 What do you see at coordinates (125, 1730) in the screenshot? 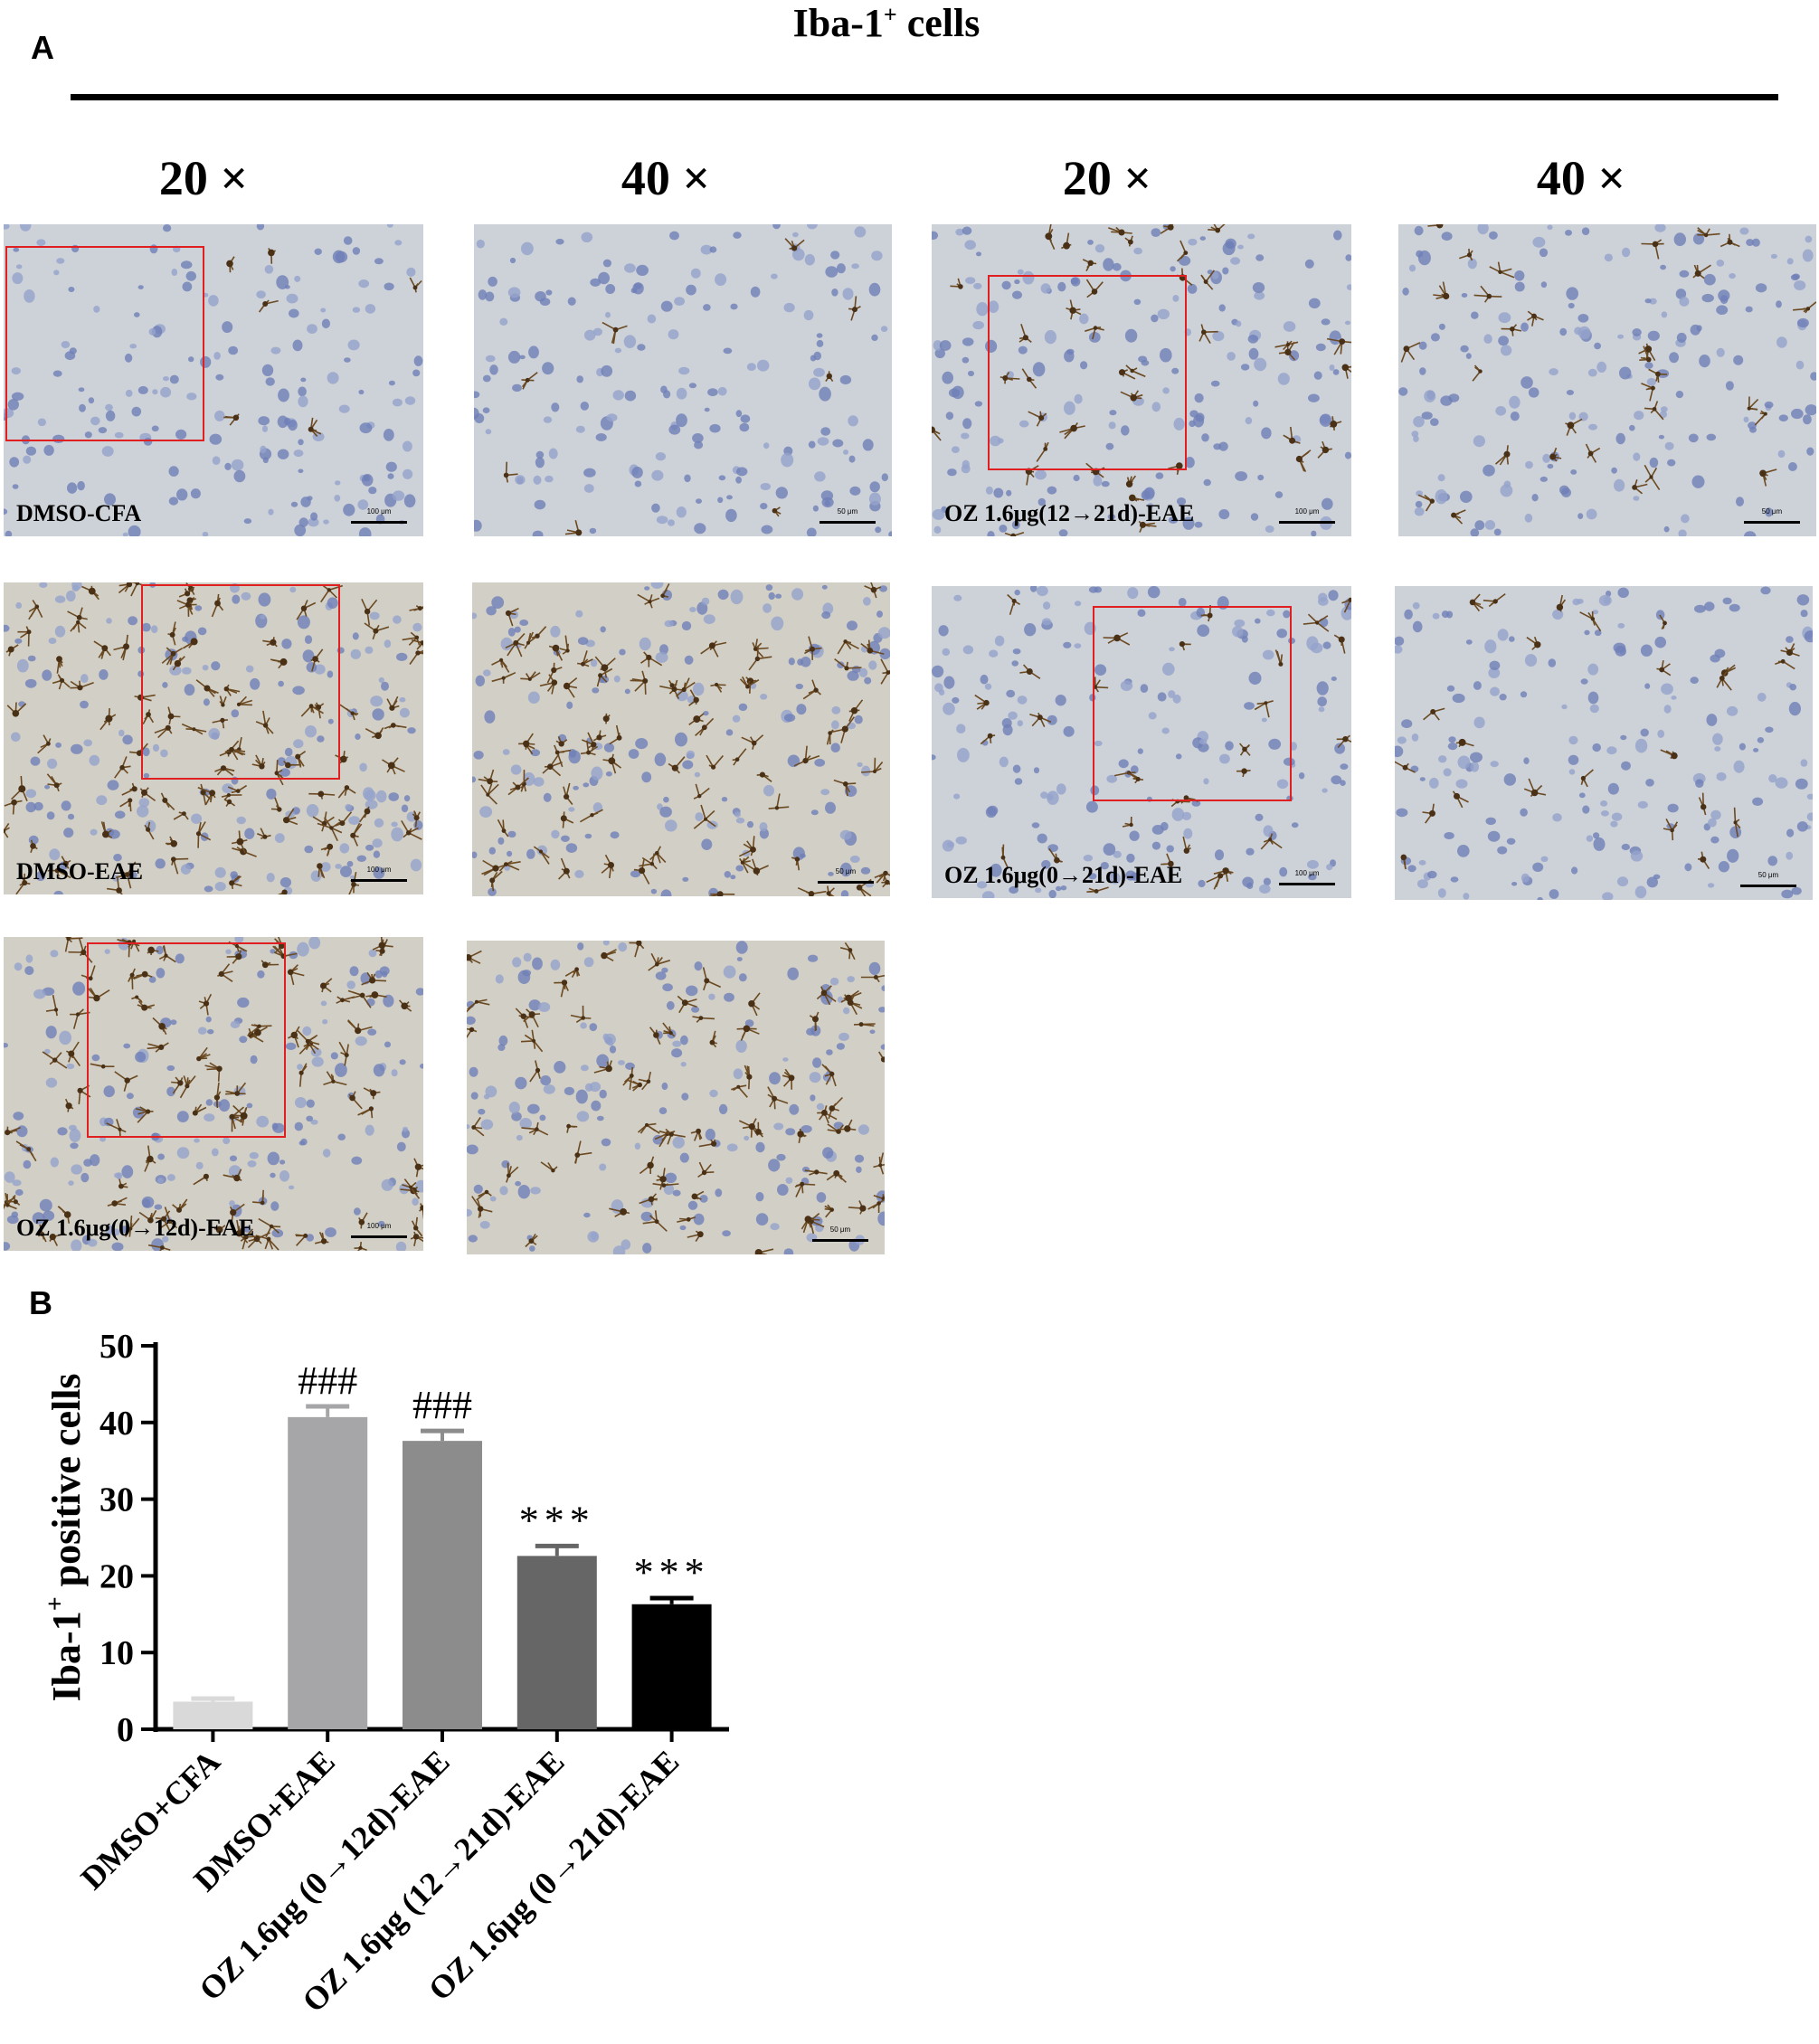
I see `y-tick-label: 0` at bounding box center [125, 1730].